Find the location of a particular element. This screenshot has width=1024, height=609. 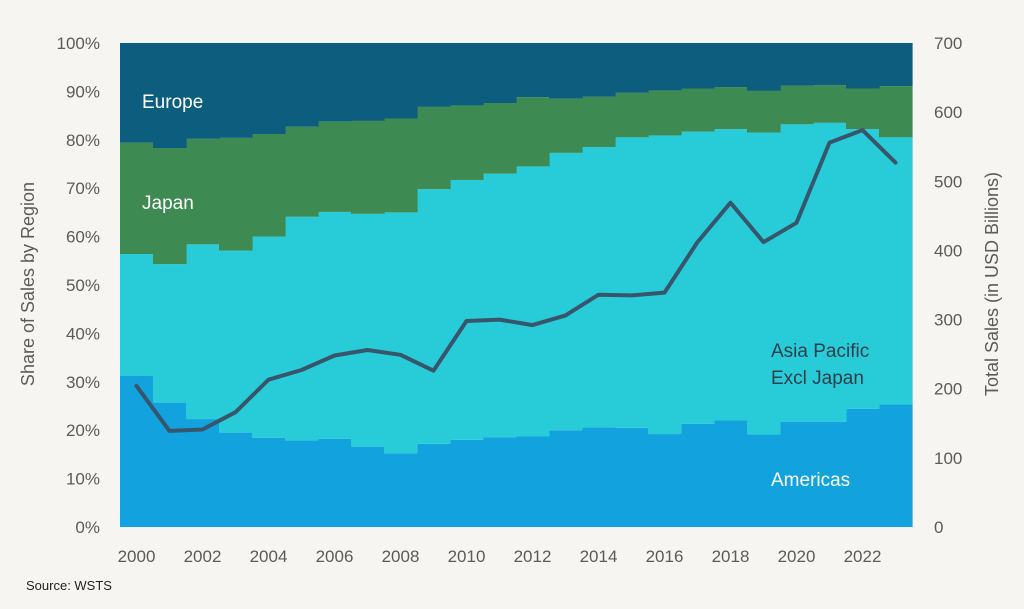

area-japan-2001 is located at coordinates (170, 206).